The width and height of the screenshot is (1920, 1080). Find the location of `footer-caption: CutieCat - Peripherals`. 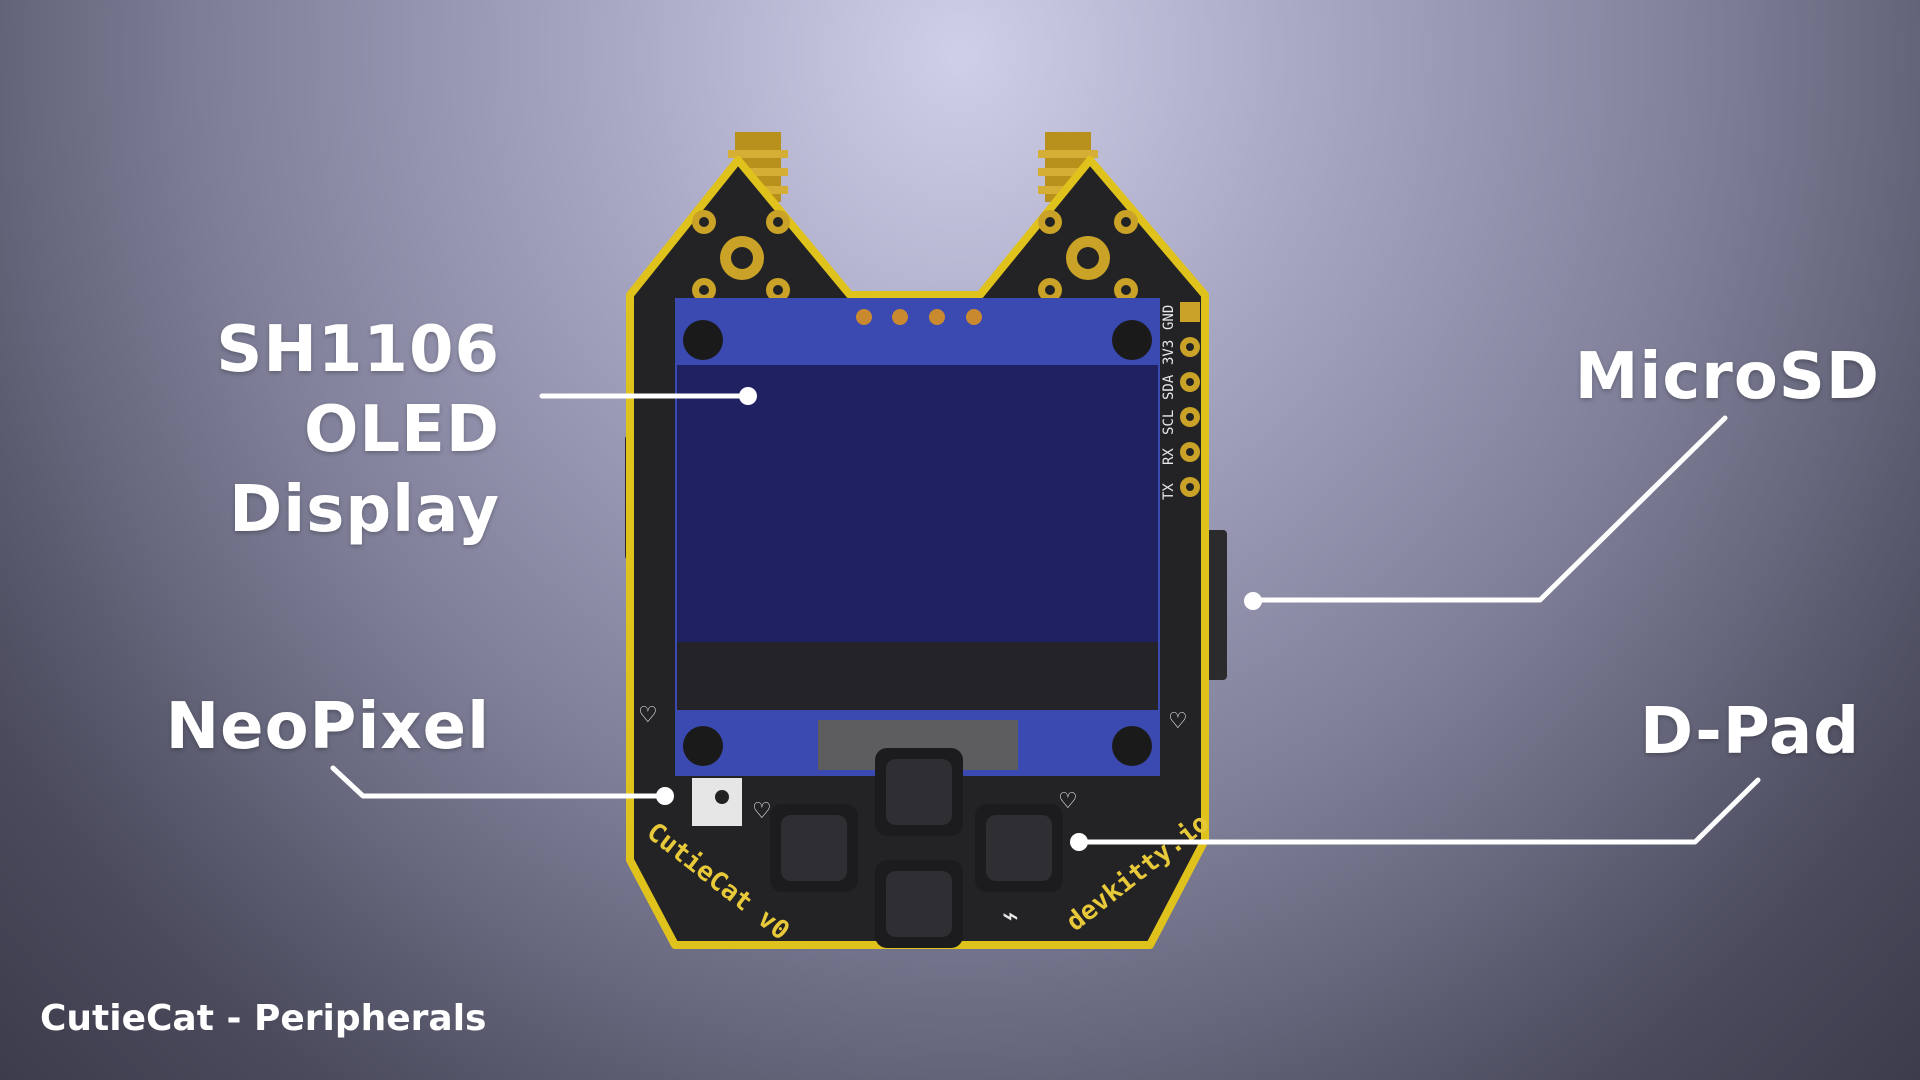

footer-caption: CutieCat - Peripherals is located at coordinates (263, 1018).